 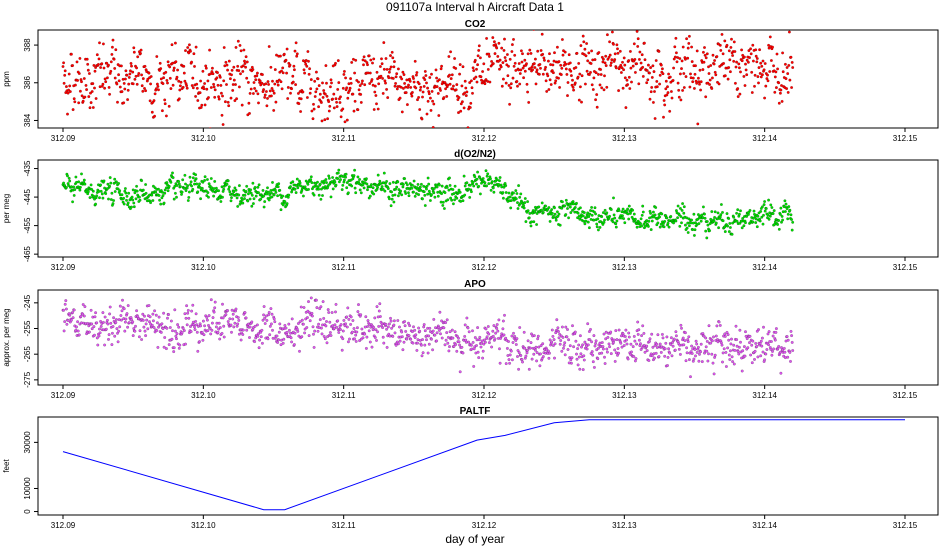 What do you see at coordinates (344, 395) in the screenshot?
I see `x-tick-label: 312.11` at bounding box center [344, 395].